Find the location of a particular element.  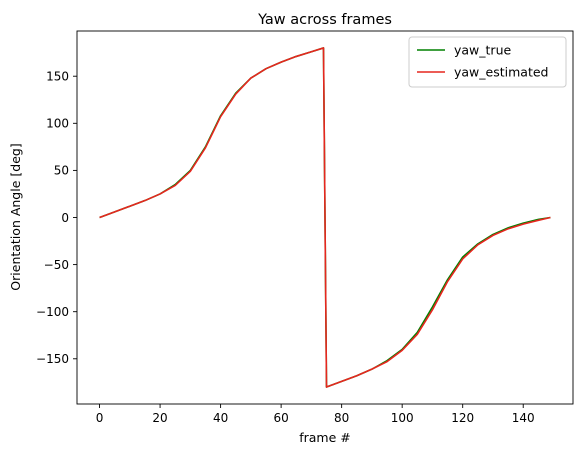

y-axis-label: Orientation Angle [deg] is located at coordinates (15, 216).